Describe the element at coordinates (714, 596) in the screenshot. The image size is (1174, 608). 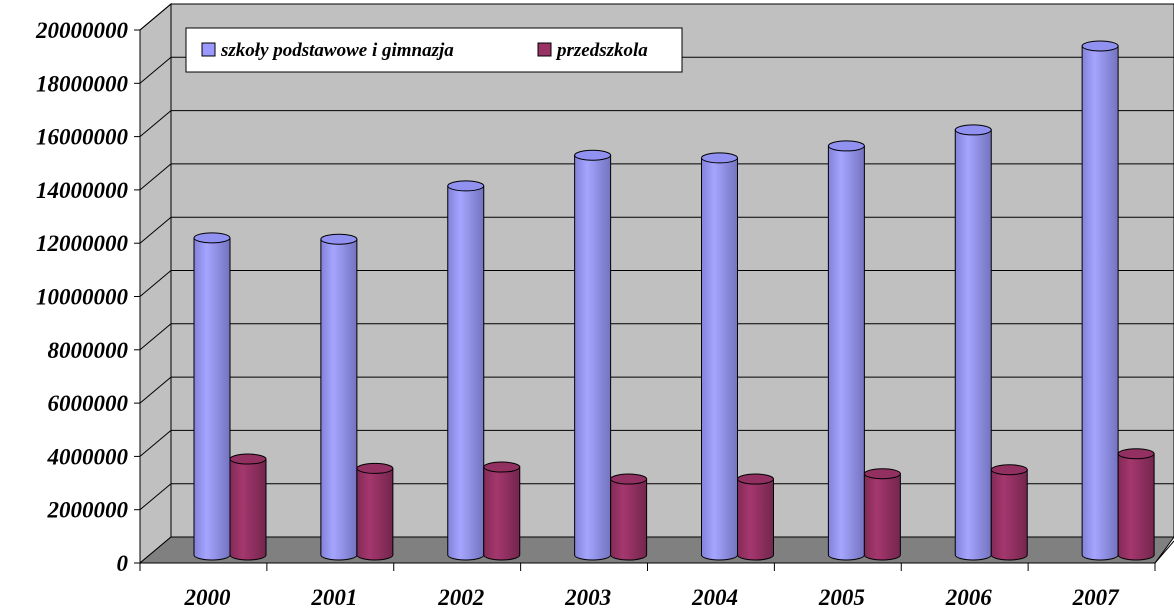
I see `x-tick-label: 2004` at that location.